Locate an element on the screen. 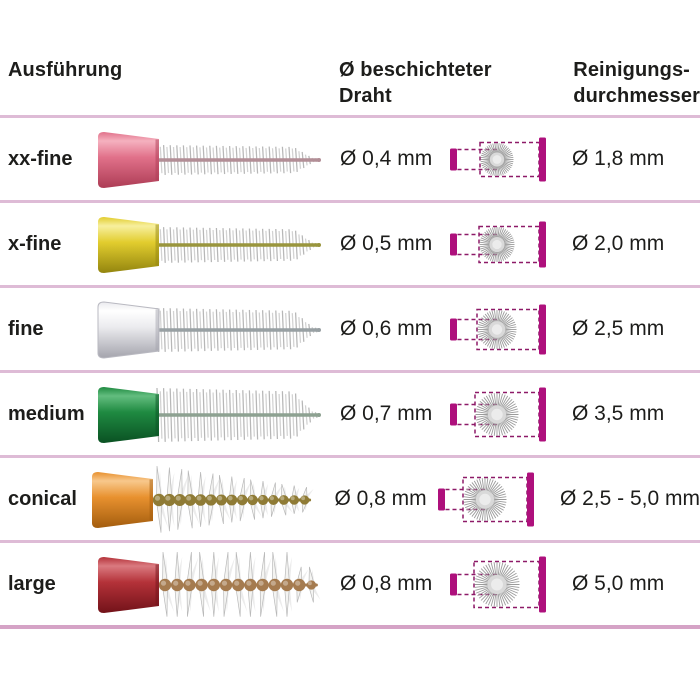  cleaning-diameter-value: Ø 2,0 mm is located at coordinates (618, 243).